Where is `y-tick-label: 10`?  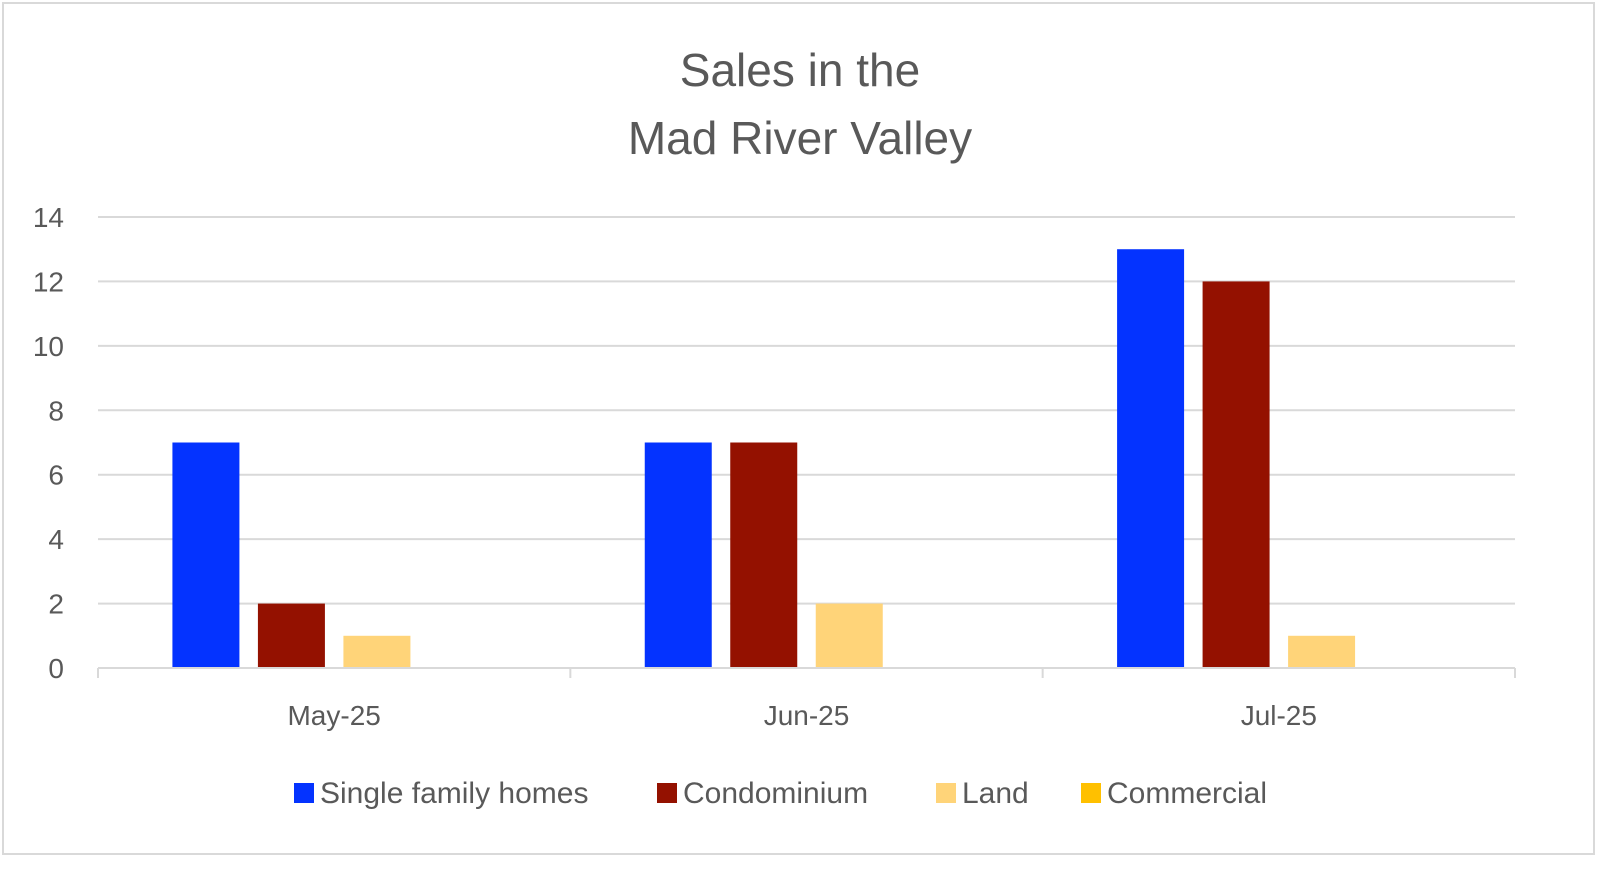
y-tick-label: 10 is located at coordinates (48, 346).